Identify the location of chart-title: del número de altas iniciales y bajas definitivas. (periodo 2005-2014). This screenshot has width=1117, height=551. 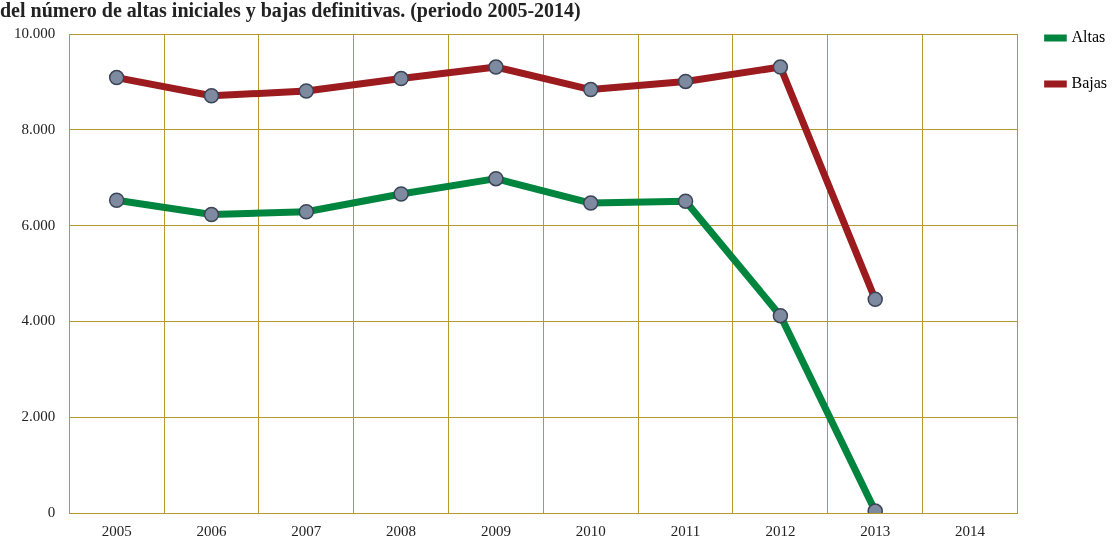
(290, 11).